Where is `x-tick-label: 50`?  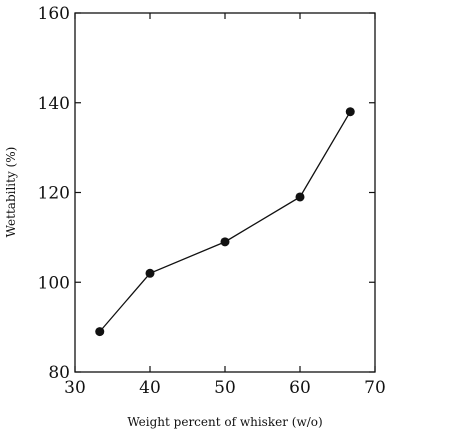 x-tick-label: 50 is located at coordinates (225, 388).